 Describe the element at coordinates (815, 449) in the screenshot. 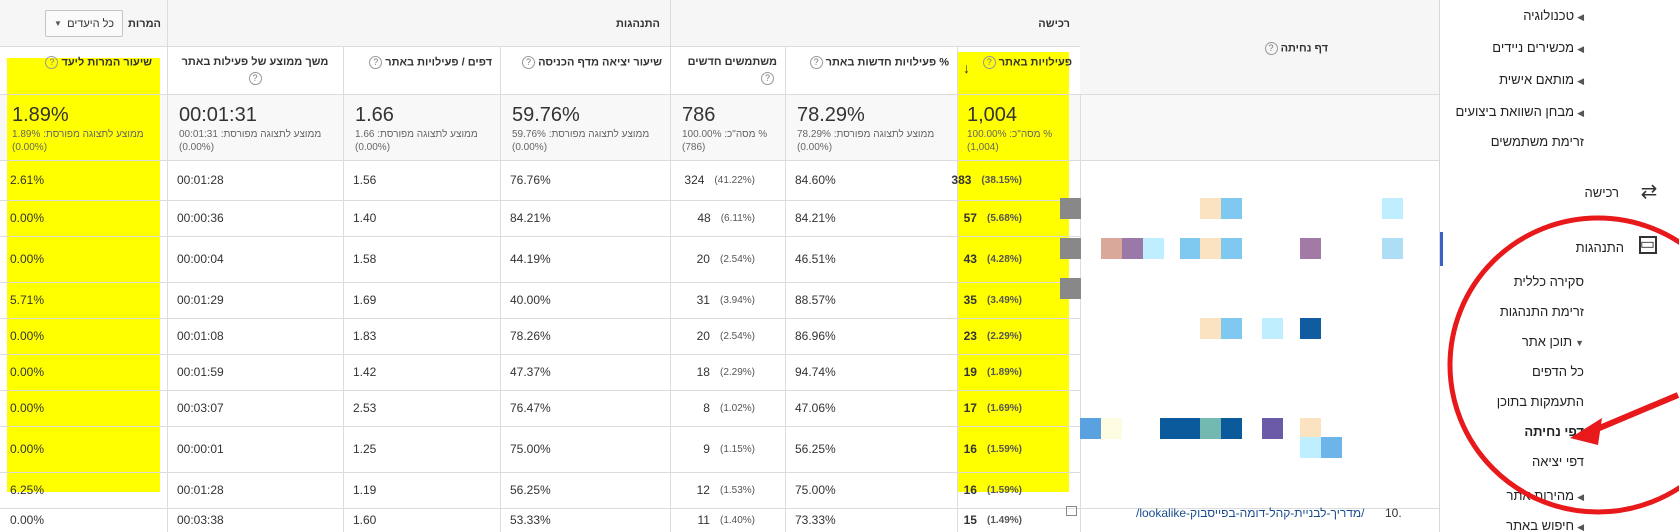

I see `cell-new_pct: 56.25%` at that location.